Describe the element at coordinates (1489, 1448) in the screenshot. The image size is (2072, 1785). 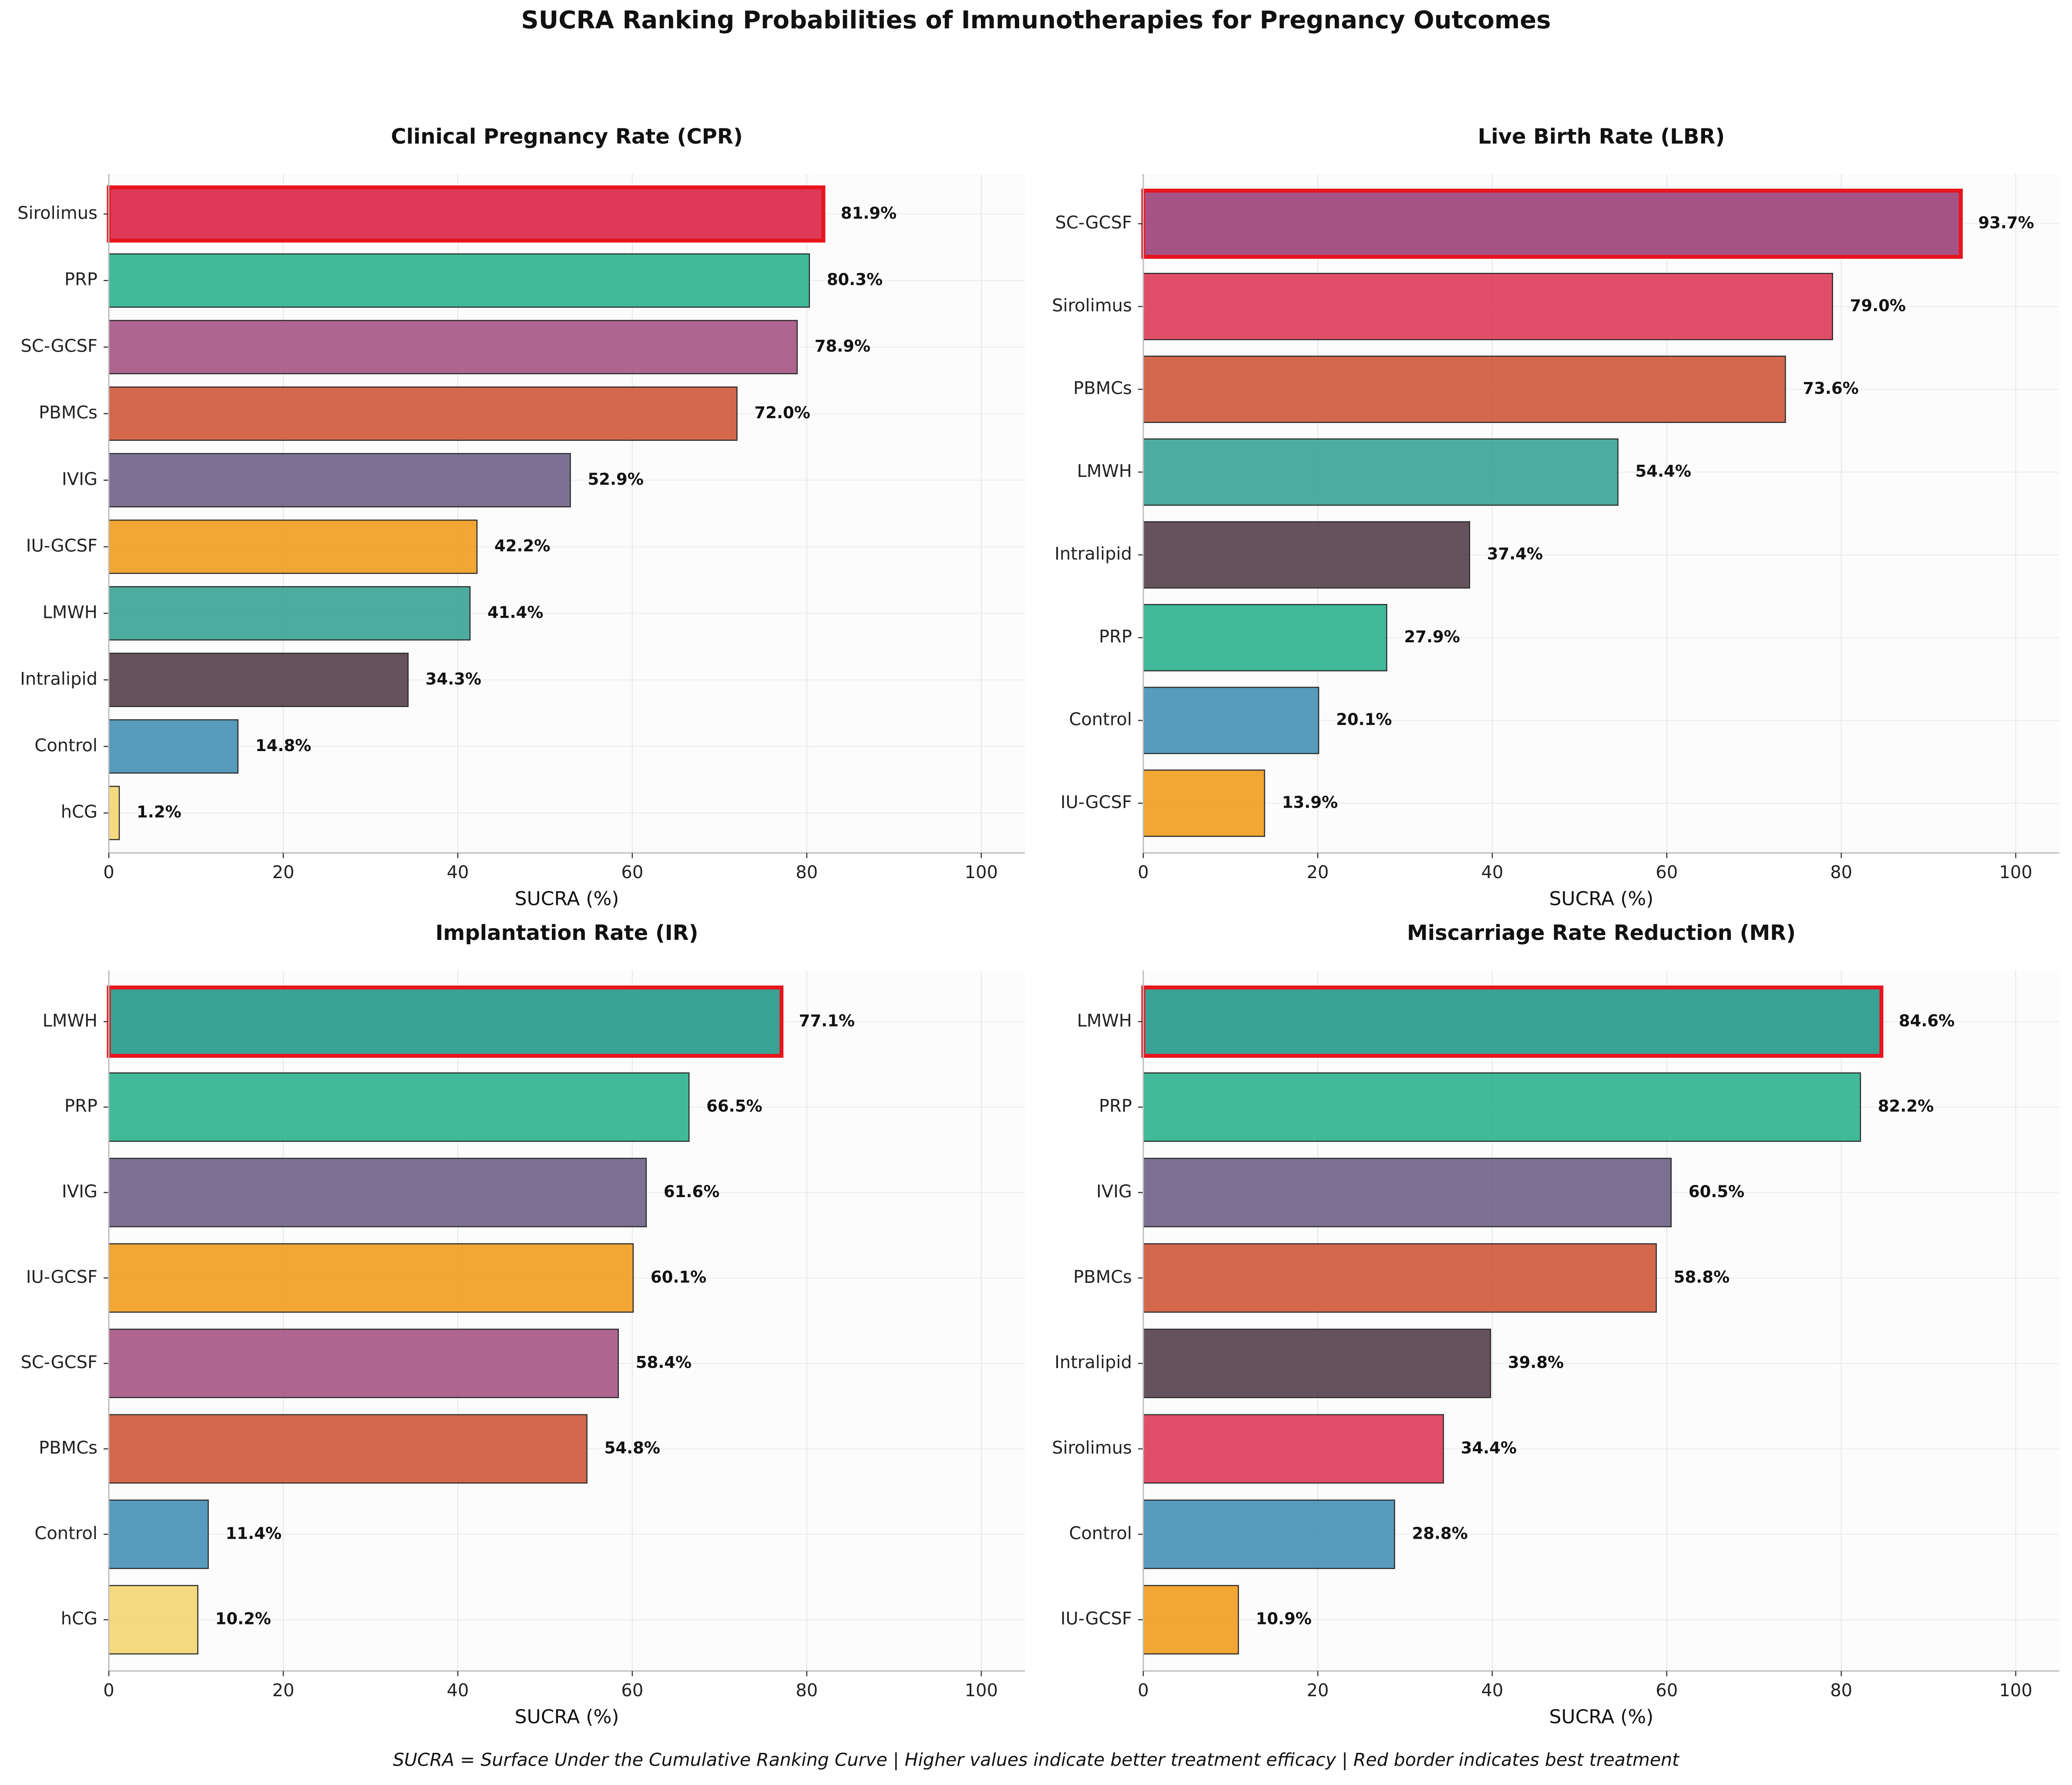
I see `value-label: 34.4%` at that location.